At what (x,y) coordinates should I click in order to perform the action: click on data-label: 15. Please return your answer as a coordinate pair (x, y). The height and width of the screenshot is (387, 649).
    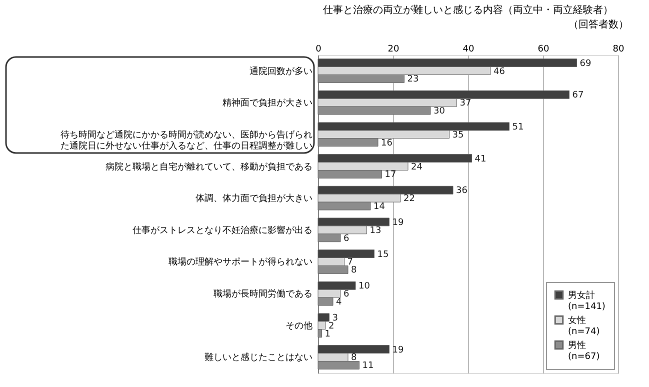
    Looking at the image, I should click on (383, 255).